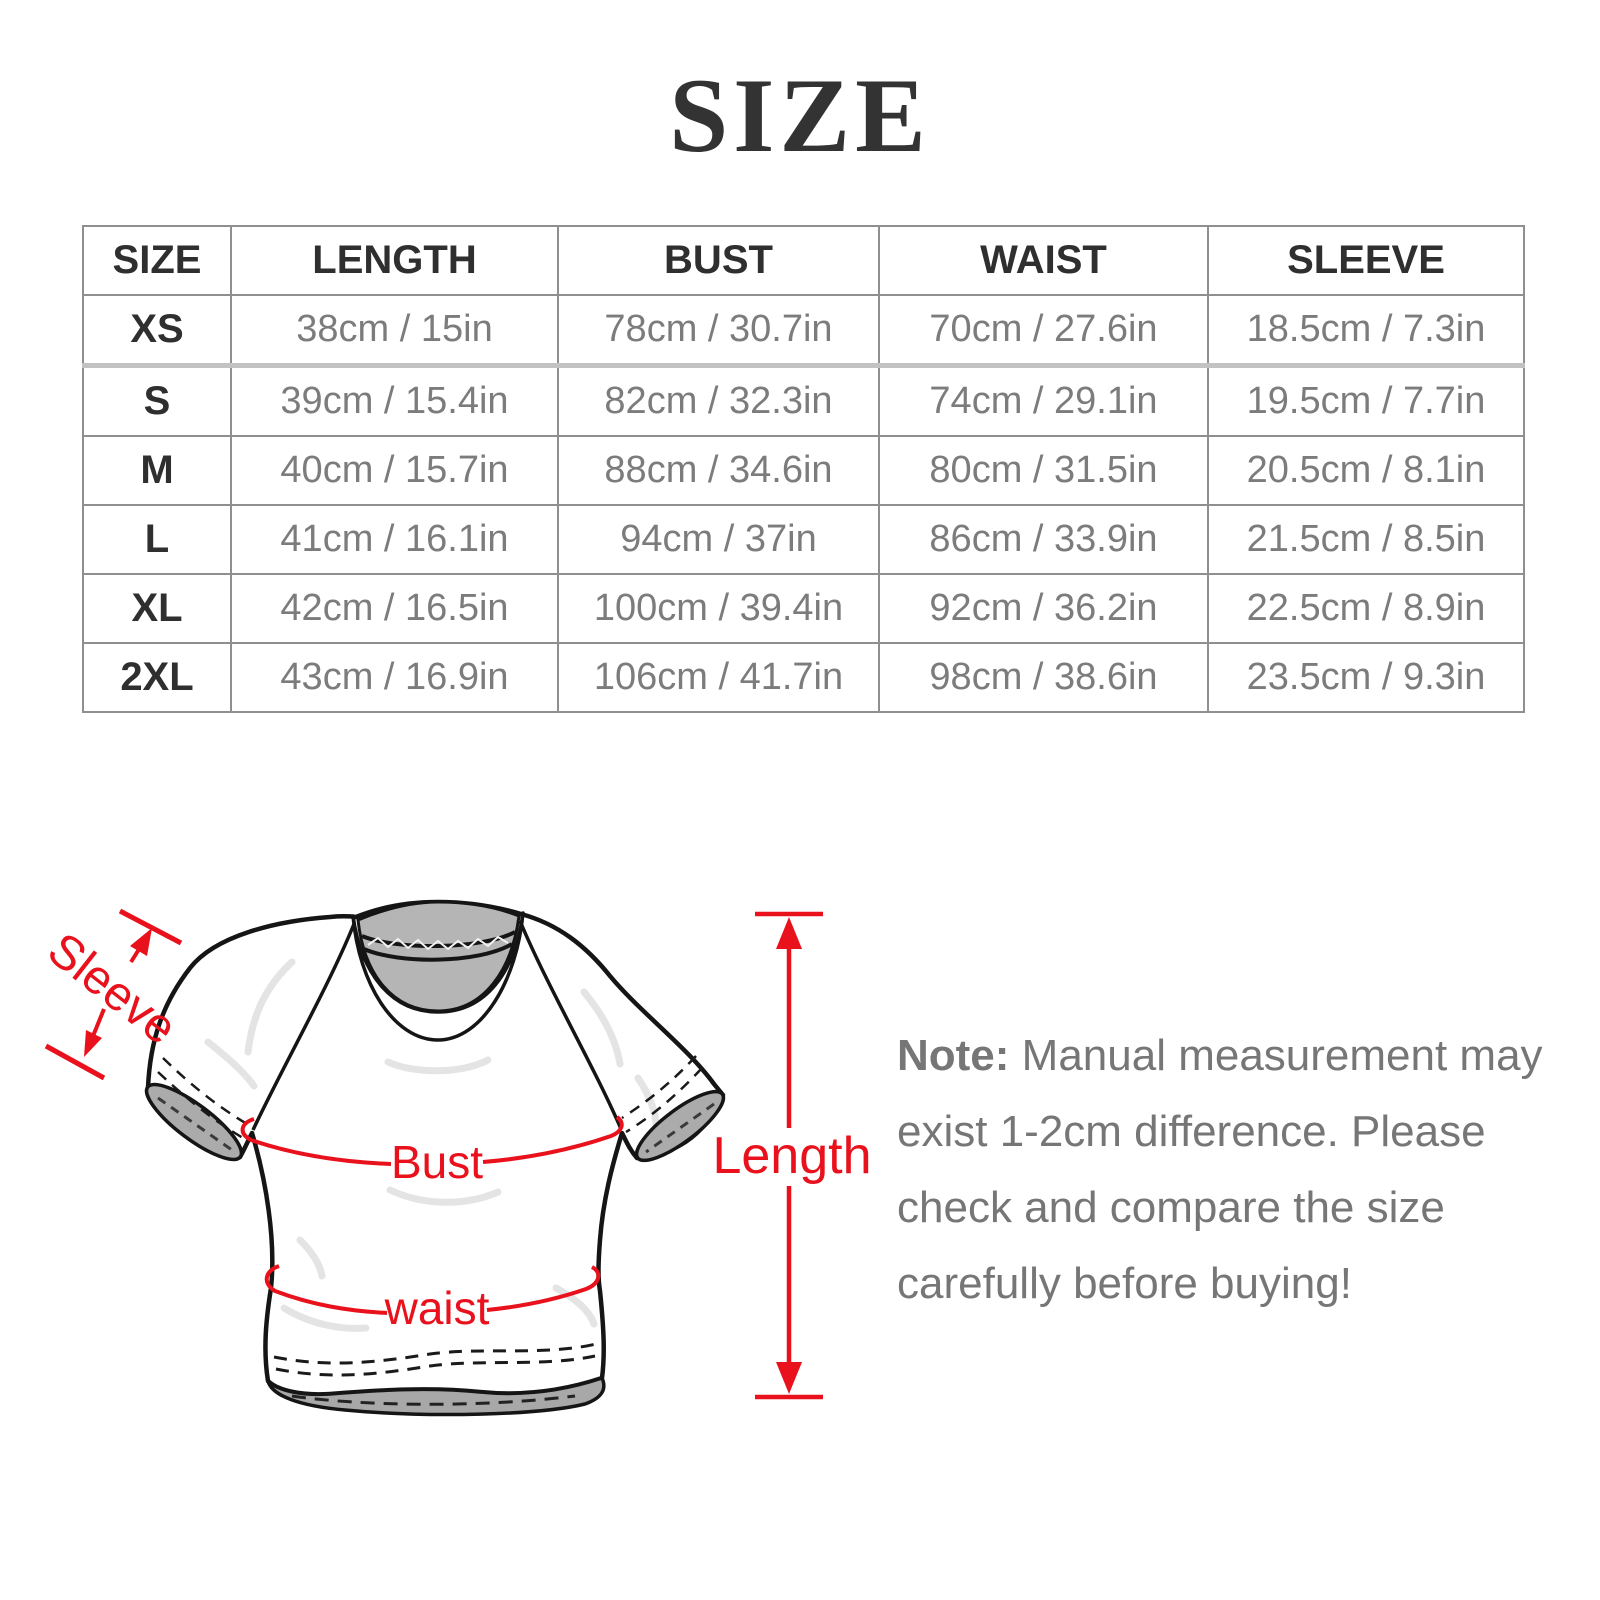  What do you see at coordinates (394, 677) in the screenshot?
I see `cell-length: 43cm / 16.9in` at bounding box center [394, 677].